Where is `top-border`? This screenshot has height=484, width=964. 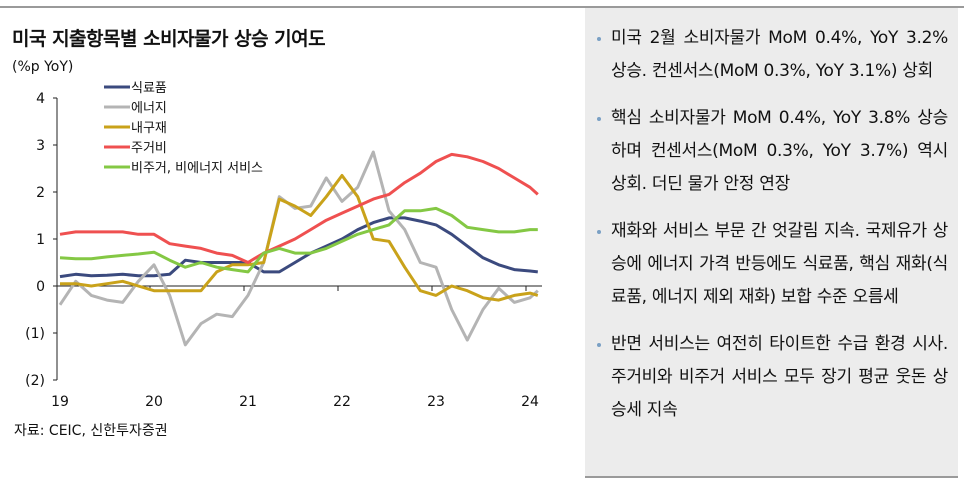 top-border is located at coordinates (482, 7).